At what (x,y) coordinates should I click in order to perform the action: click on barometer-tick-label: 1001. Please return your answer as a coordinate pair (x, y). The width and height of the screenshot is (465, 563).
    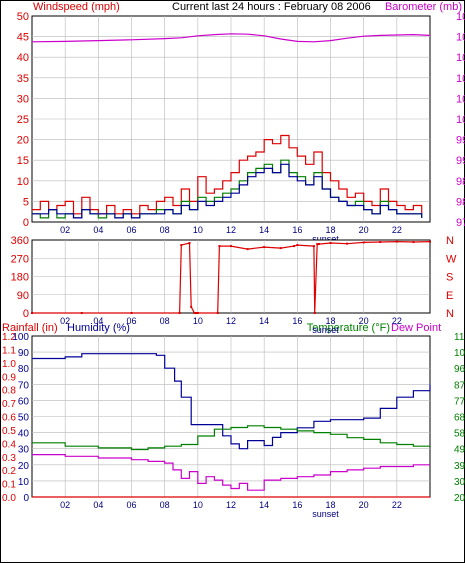
    Looking at the image, I should click on (460, 120).